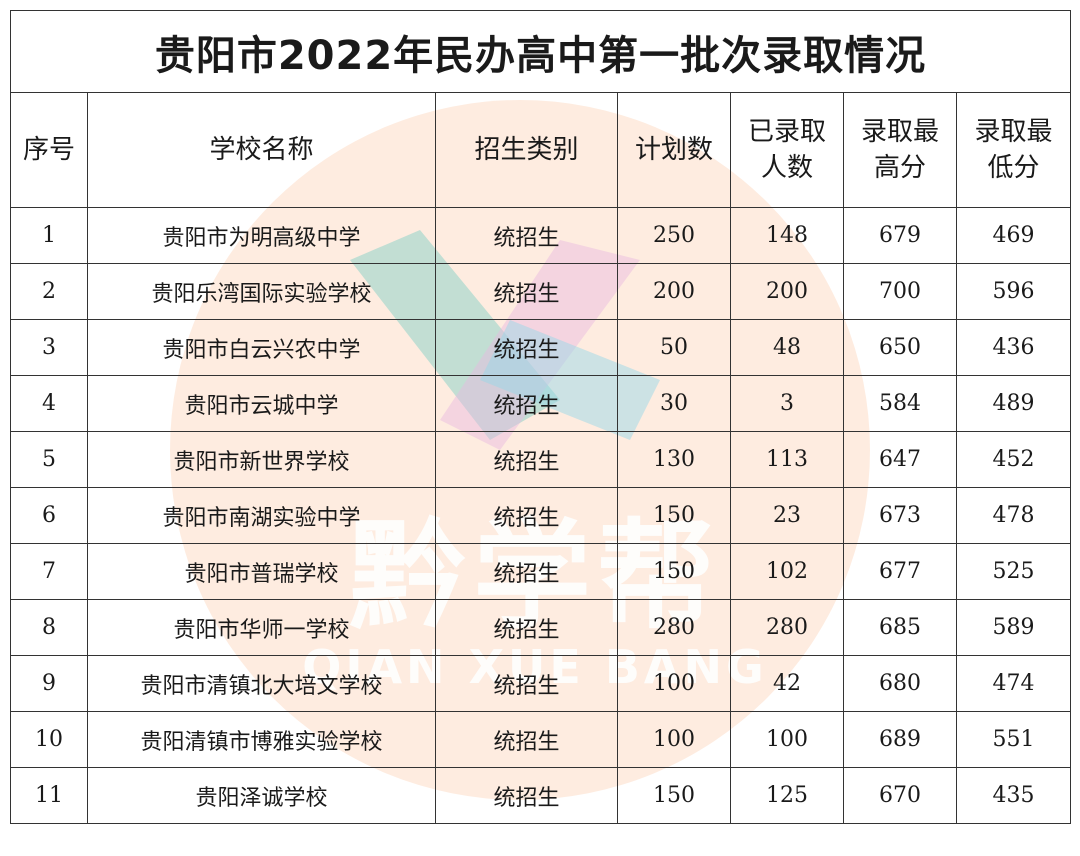 This screenshot has height=856, width=1080. Describe the element at coordinates (1014, 628) in the screenshot. I see `cell-min: 589` at that location.